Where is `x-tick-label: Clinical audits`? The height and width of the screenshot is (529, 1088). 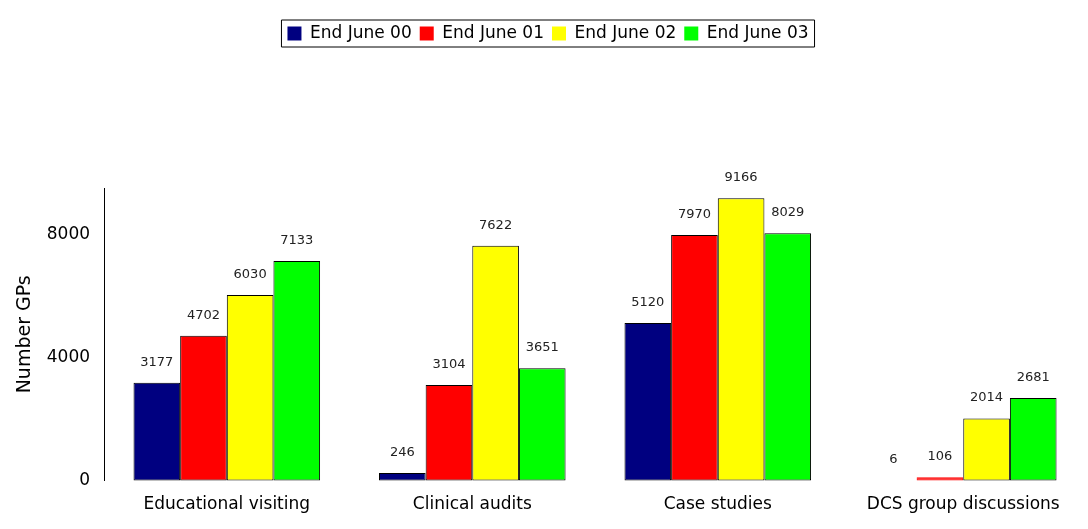
x-tick-label: Clinical audits is located at coordinates (472, 503).